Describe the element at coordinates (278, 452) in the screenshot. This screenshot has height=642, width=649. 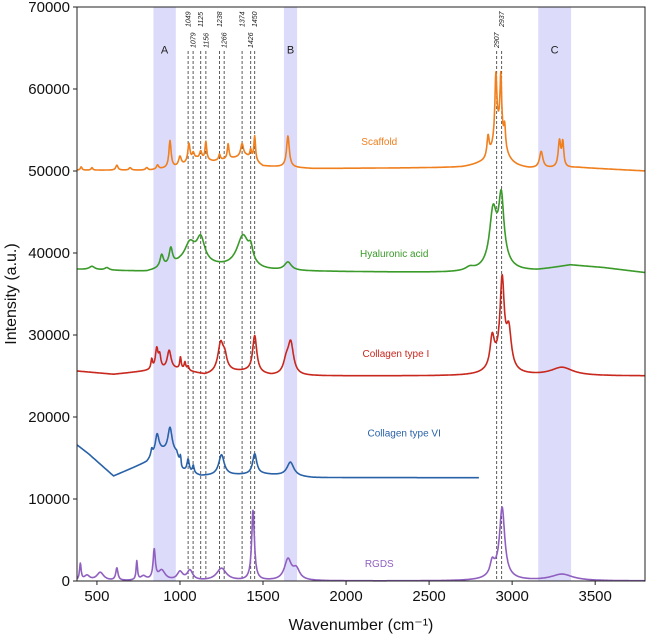
I see `series-line-collagen-type-vi` at that location.